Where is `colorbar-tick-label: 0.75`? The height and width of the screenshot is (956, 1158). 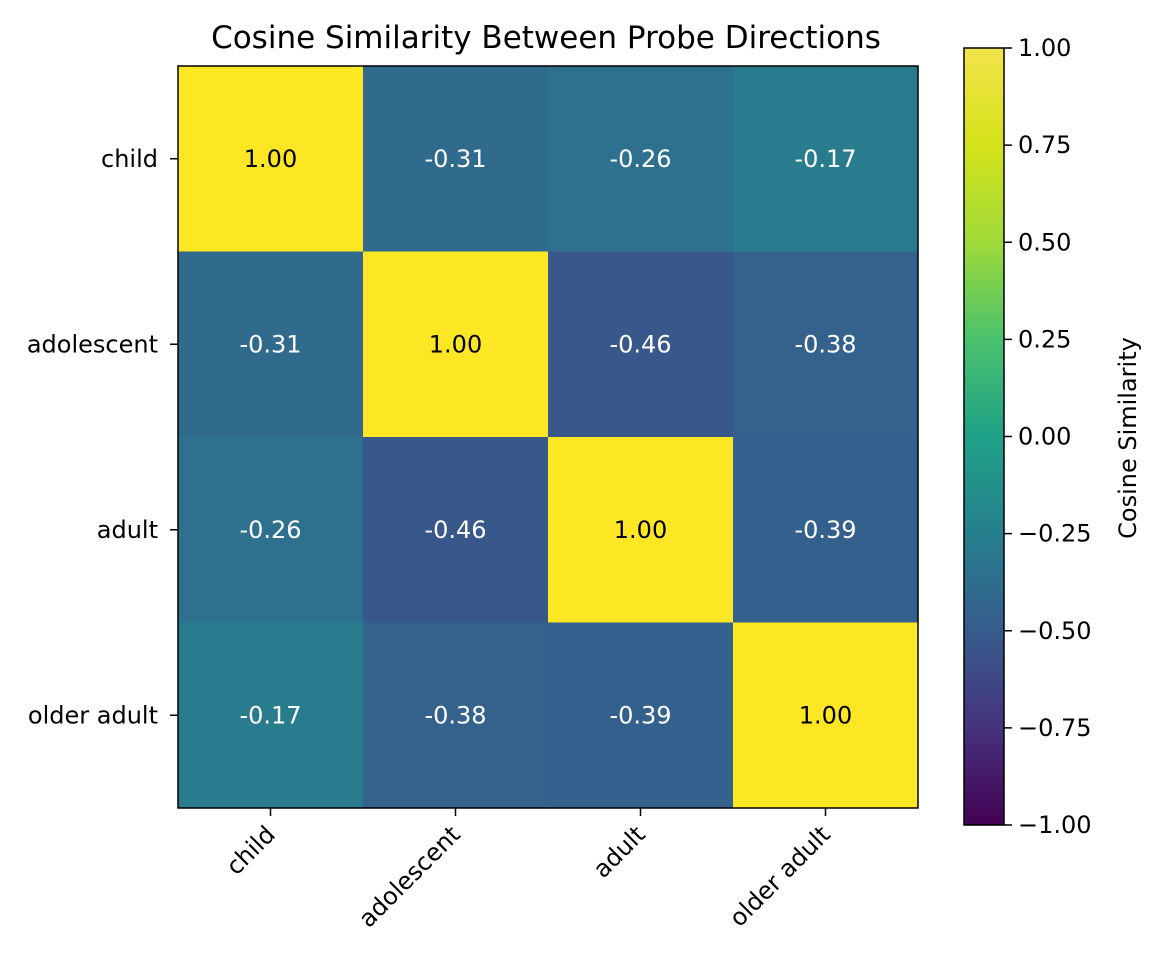 colorbar-tick-label: 0.75 is located at coordinates (1044, 145).